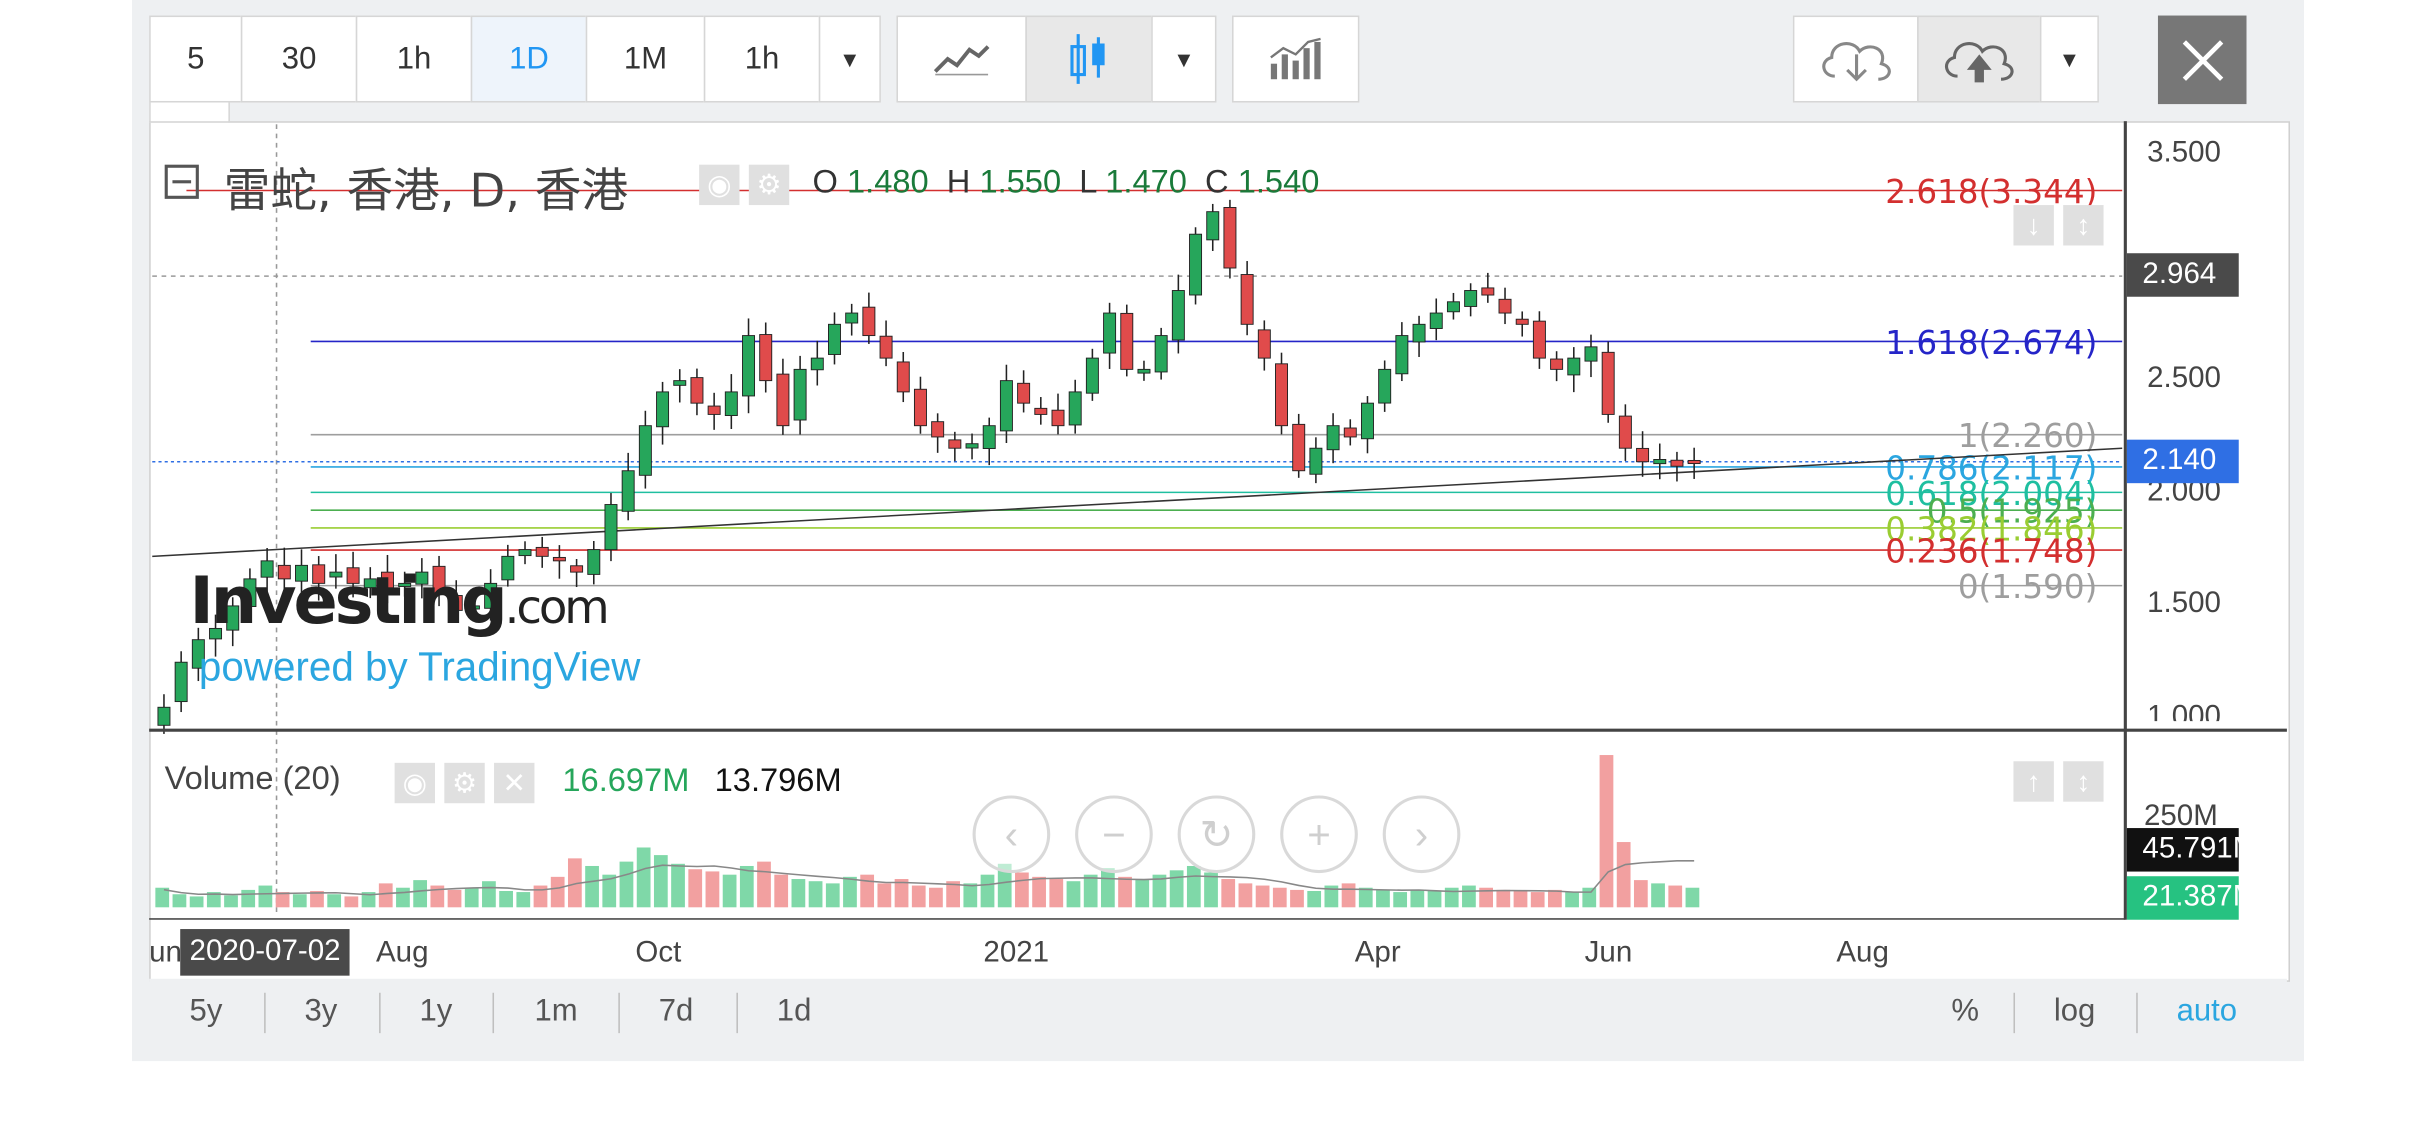  Describe the element at coordinates (2074, 1011) in the screenshot. I see `log-scale-button: log` at that location.